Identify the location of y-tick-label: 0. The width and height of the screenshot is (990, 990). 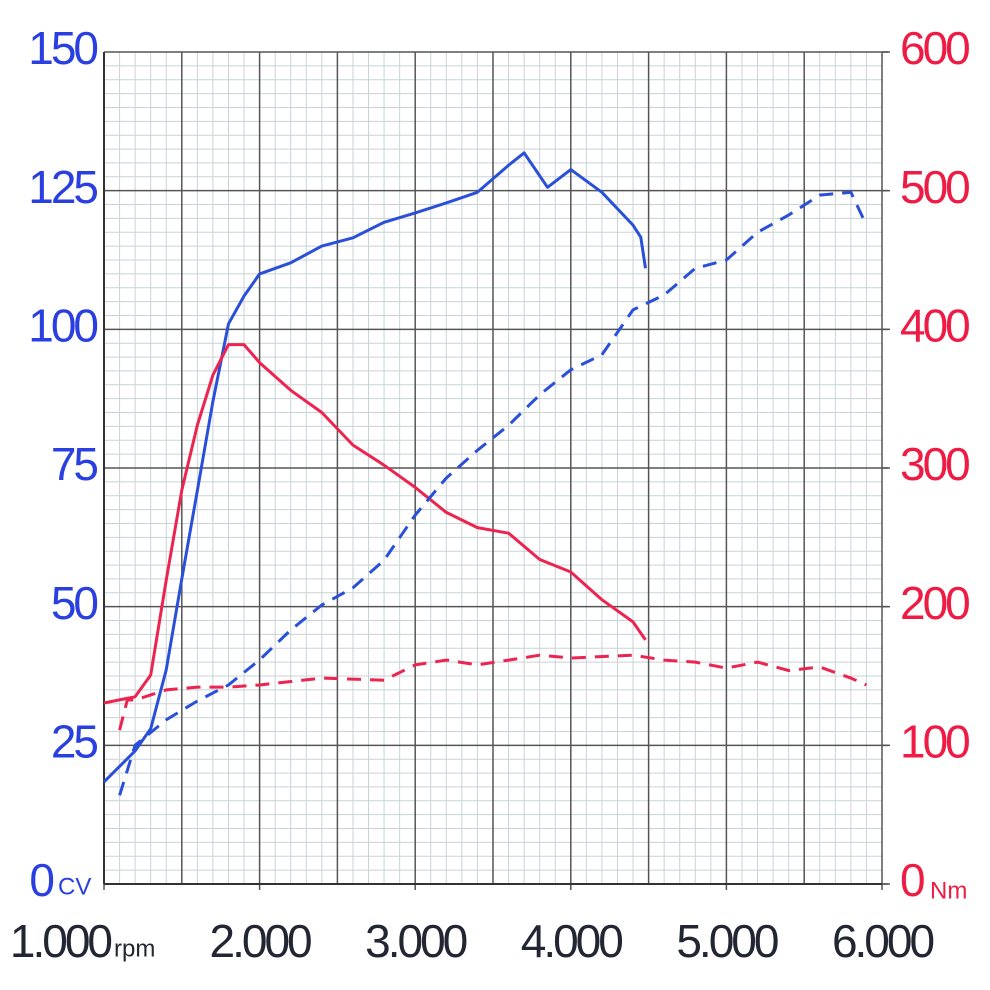
(41, 880).